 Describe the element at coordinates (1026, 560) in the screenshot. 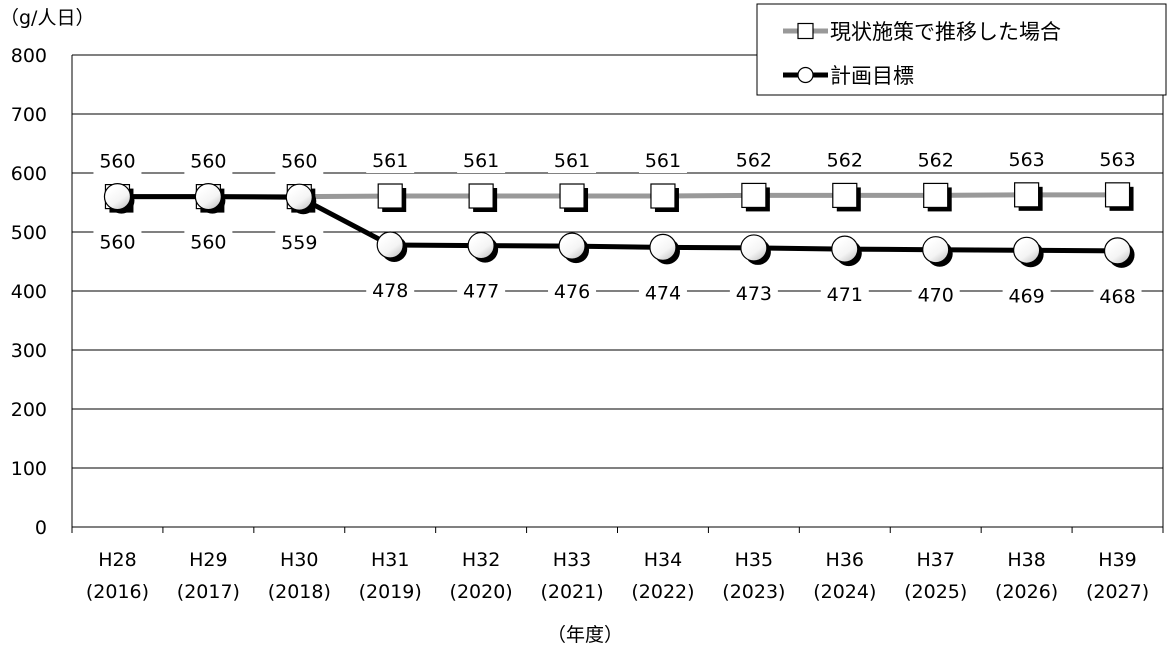

I see `x-tick-label-era: H38` at that location.